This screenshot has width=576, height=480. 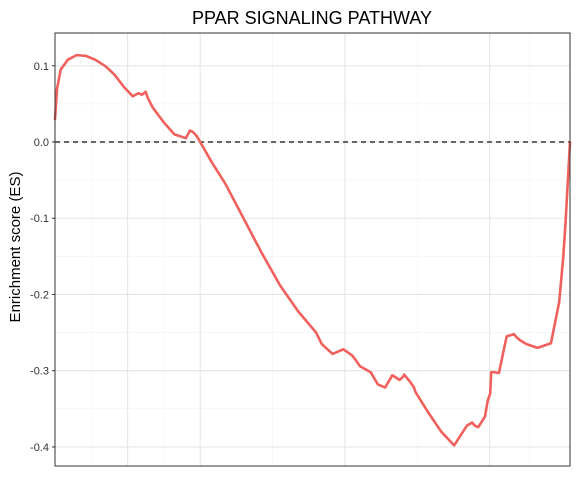 I want to click on y-tick-label: -0.4, so click(x=39, y=448).